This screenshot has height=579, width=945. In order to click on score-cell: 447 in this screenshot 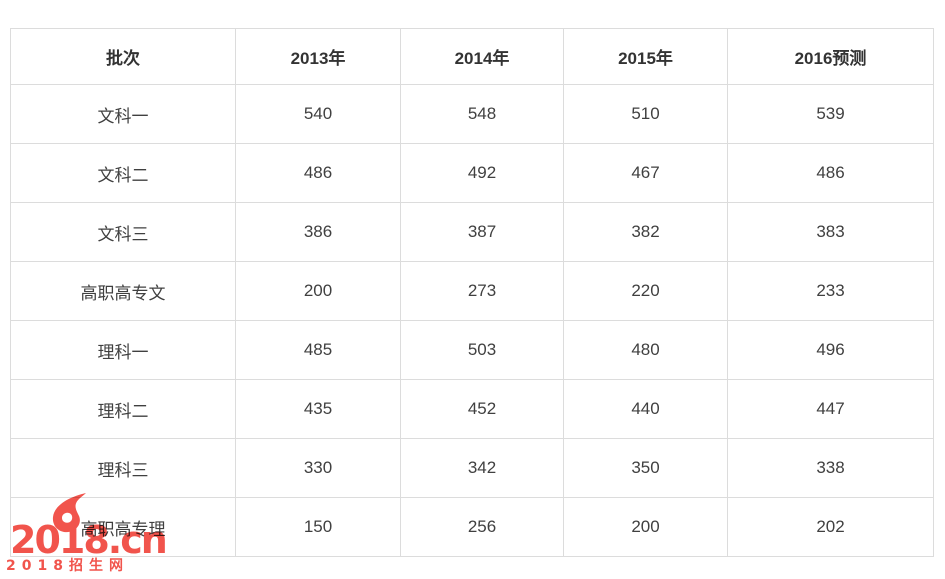, I will do `click(830, 409)`.